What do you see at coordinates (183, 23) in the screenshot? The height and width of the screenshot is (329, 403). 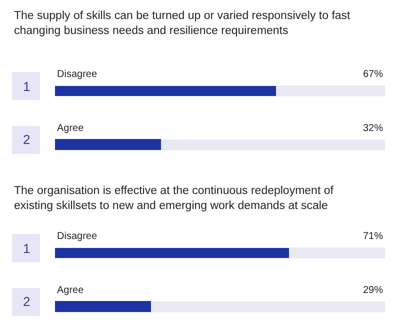 I see `chart-title: The supply of skills can be turned up or varied responsively to fast changing business needs and resilience requirements` at bounding box center [183, 23].